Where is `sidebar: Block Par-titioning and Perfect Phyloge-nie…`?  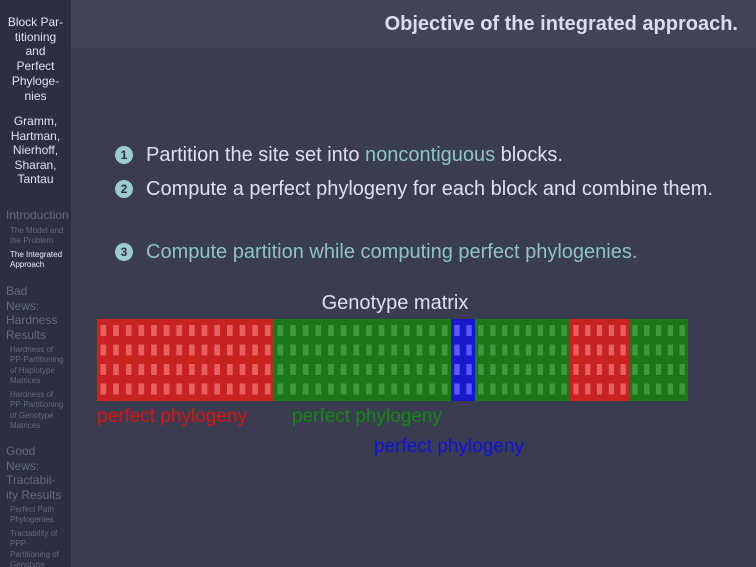 sidebar: Block Par-titioning and Perfect Phyloge-nie… is located at coordinates (35, 283).